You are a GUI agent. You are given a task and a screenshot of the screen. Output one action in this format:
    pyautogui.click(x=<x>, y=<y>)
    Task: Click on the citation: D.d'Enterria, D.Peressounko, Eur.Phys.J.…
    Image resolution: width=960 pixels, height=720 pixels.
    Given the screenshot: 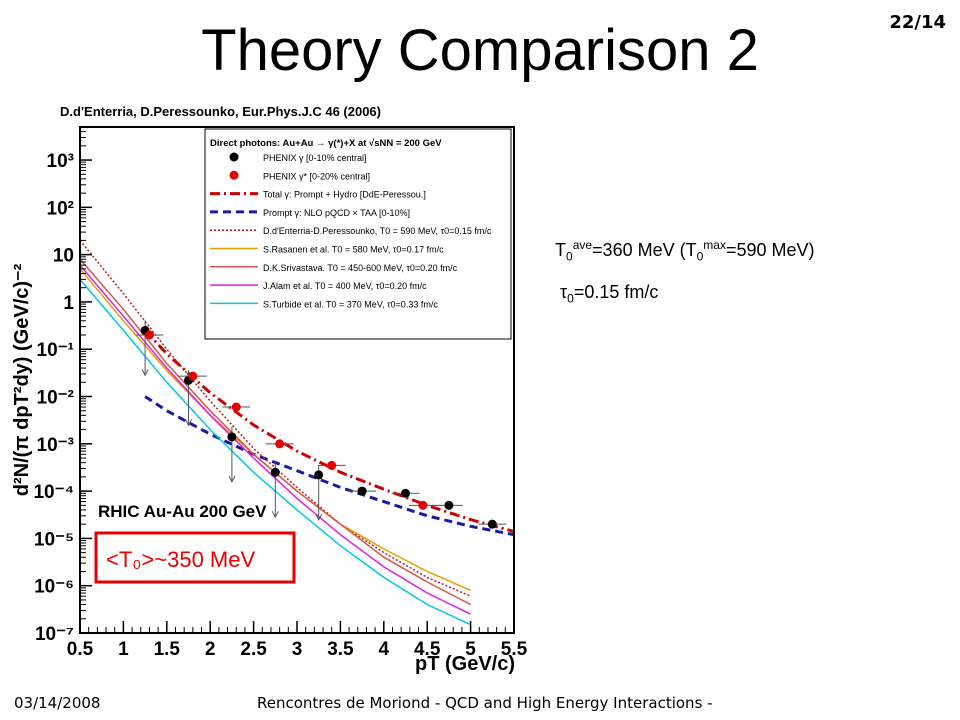 What is the action you would take?
    pyautogui.click(x=220, y=111)
    